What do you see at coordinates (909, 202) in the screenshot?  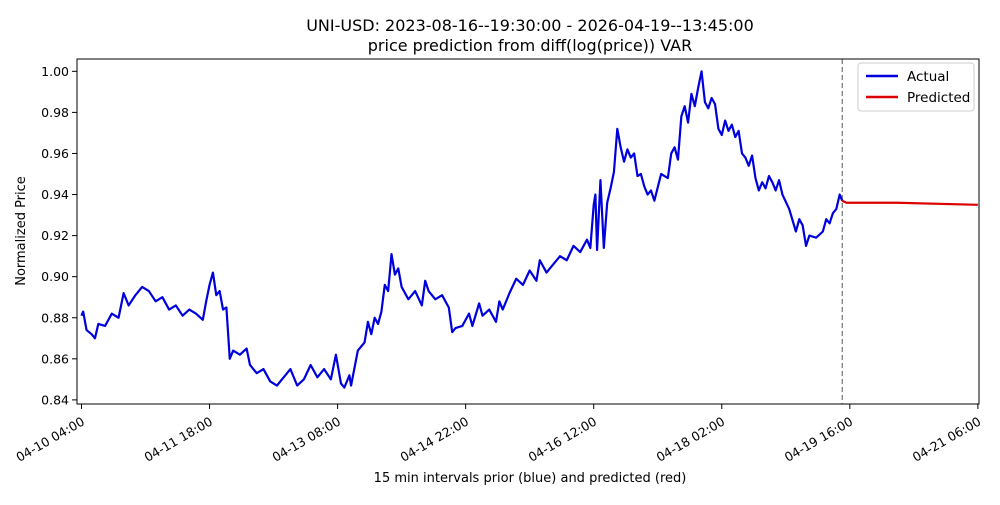 I see `series-line-predicted` at bounding box center [909, 202].